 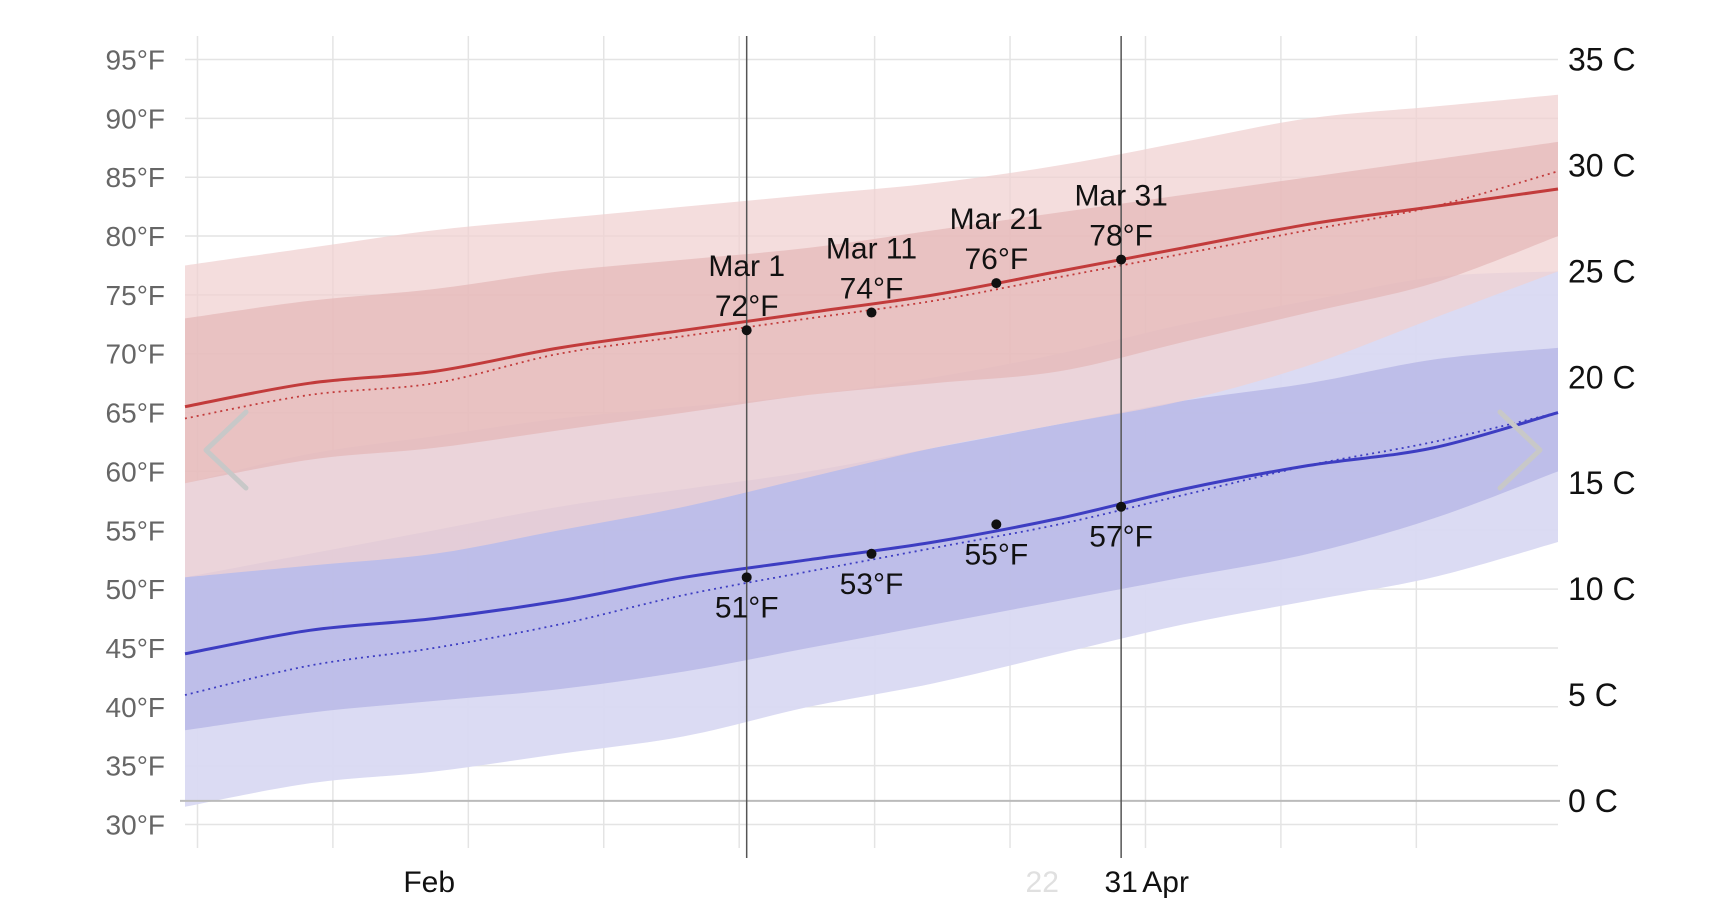 I want to click on y-right-tick-label: 30 C, so click(x=1602, y=165).